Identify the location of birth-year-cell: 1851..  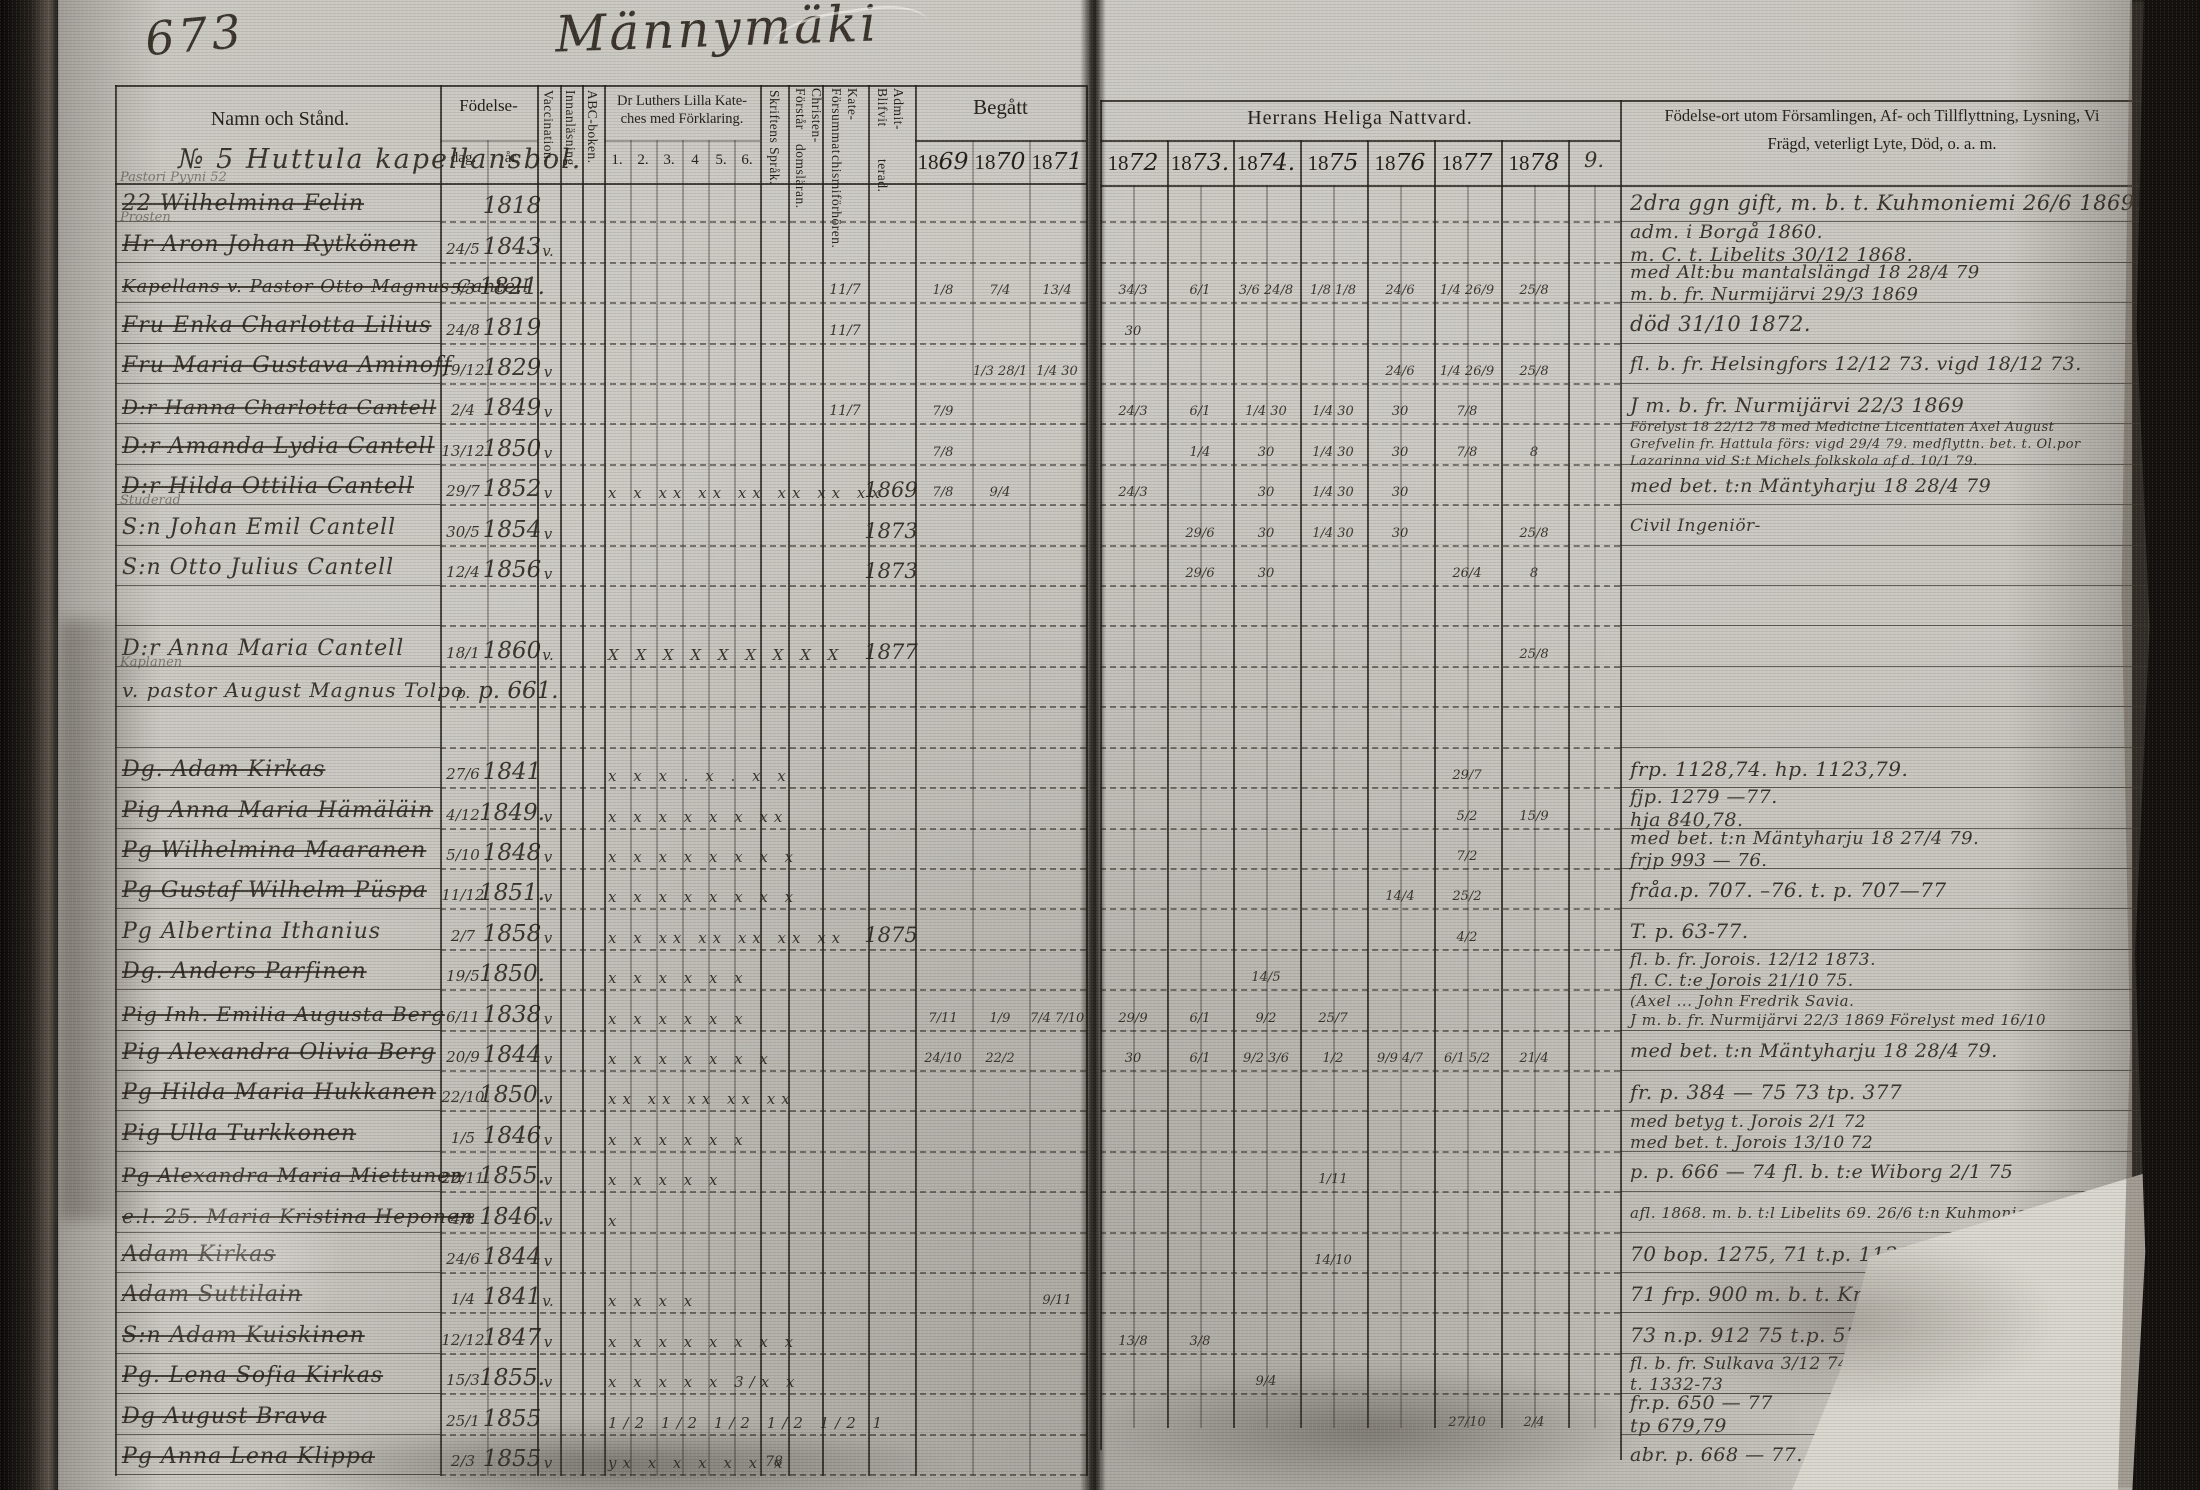
(512, 893).